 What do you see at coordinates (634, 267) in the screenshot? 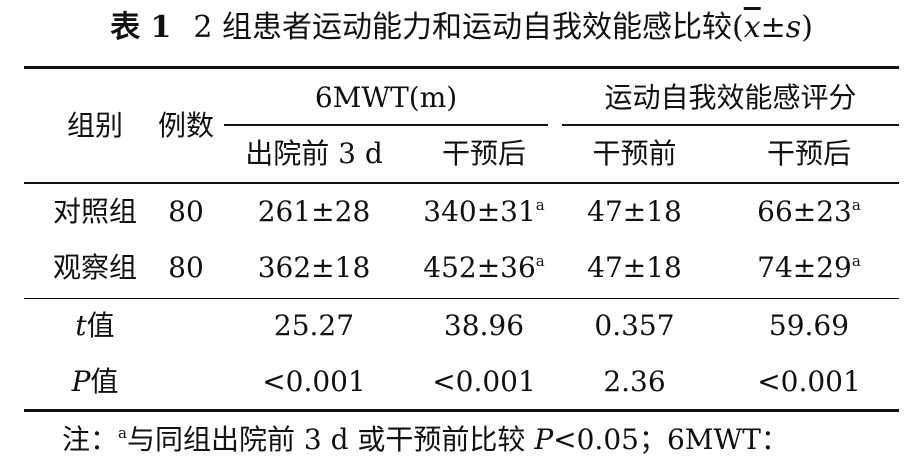
I see `row-observation-eff-before: 47±18` at bounding box center [634, 267].